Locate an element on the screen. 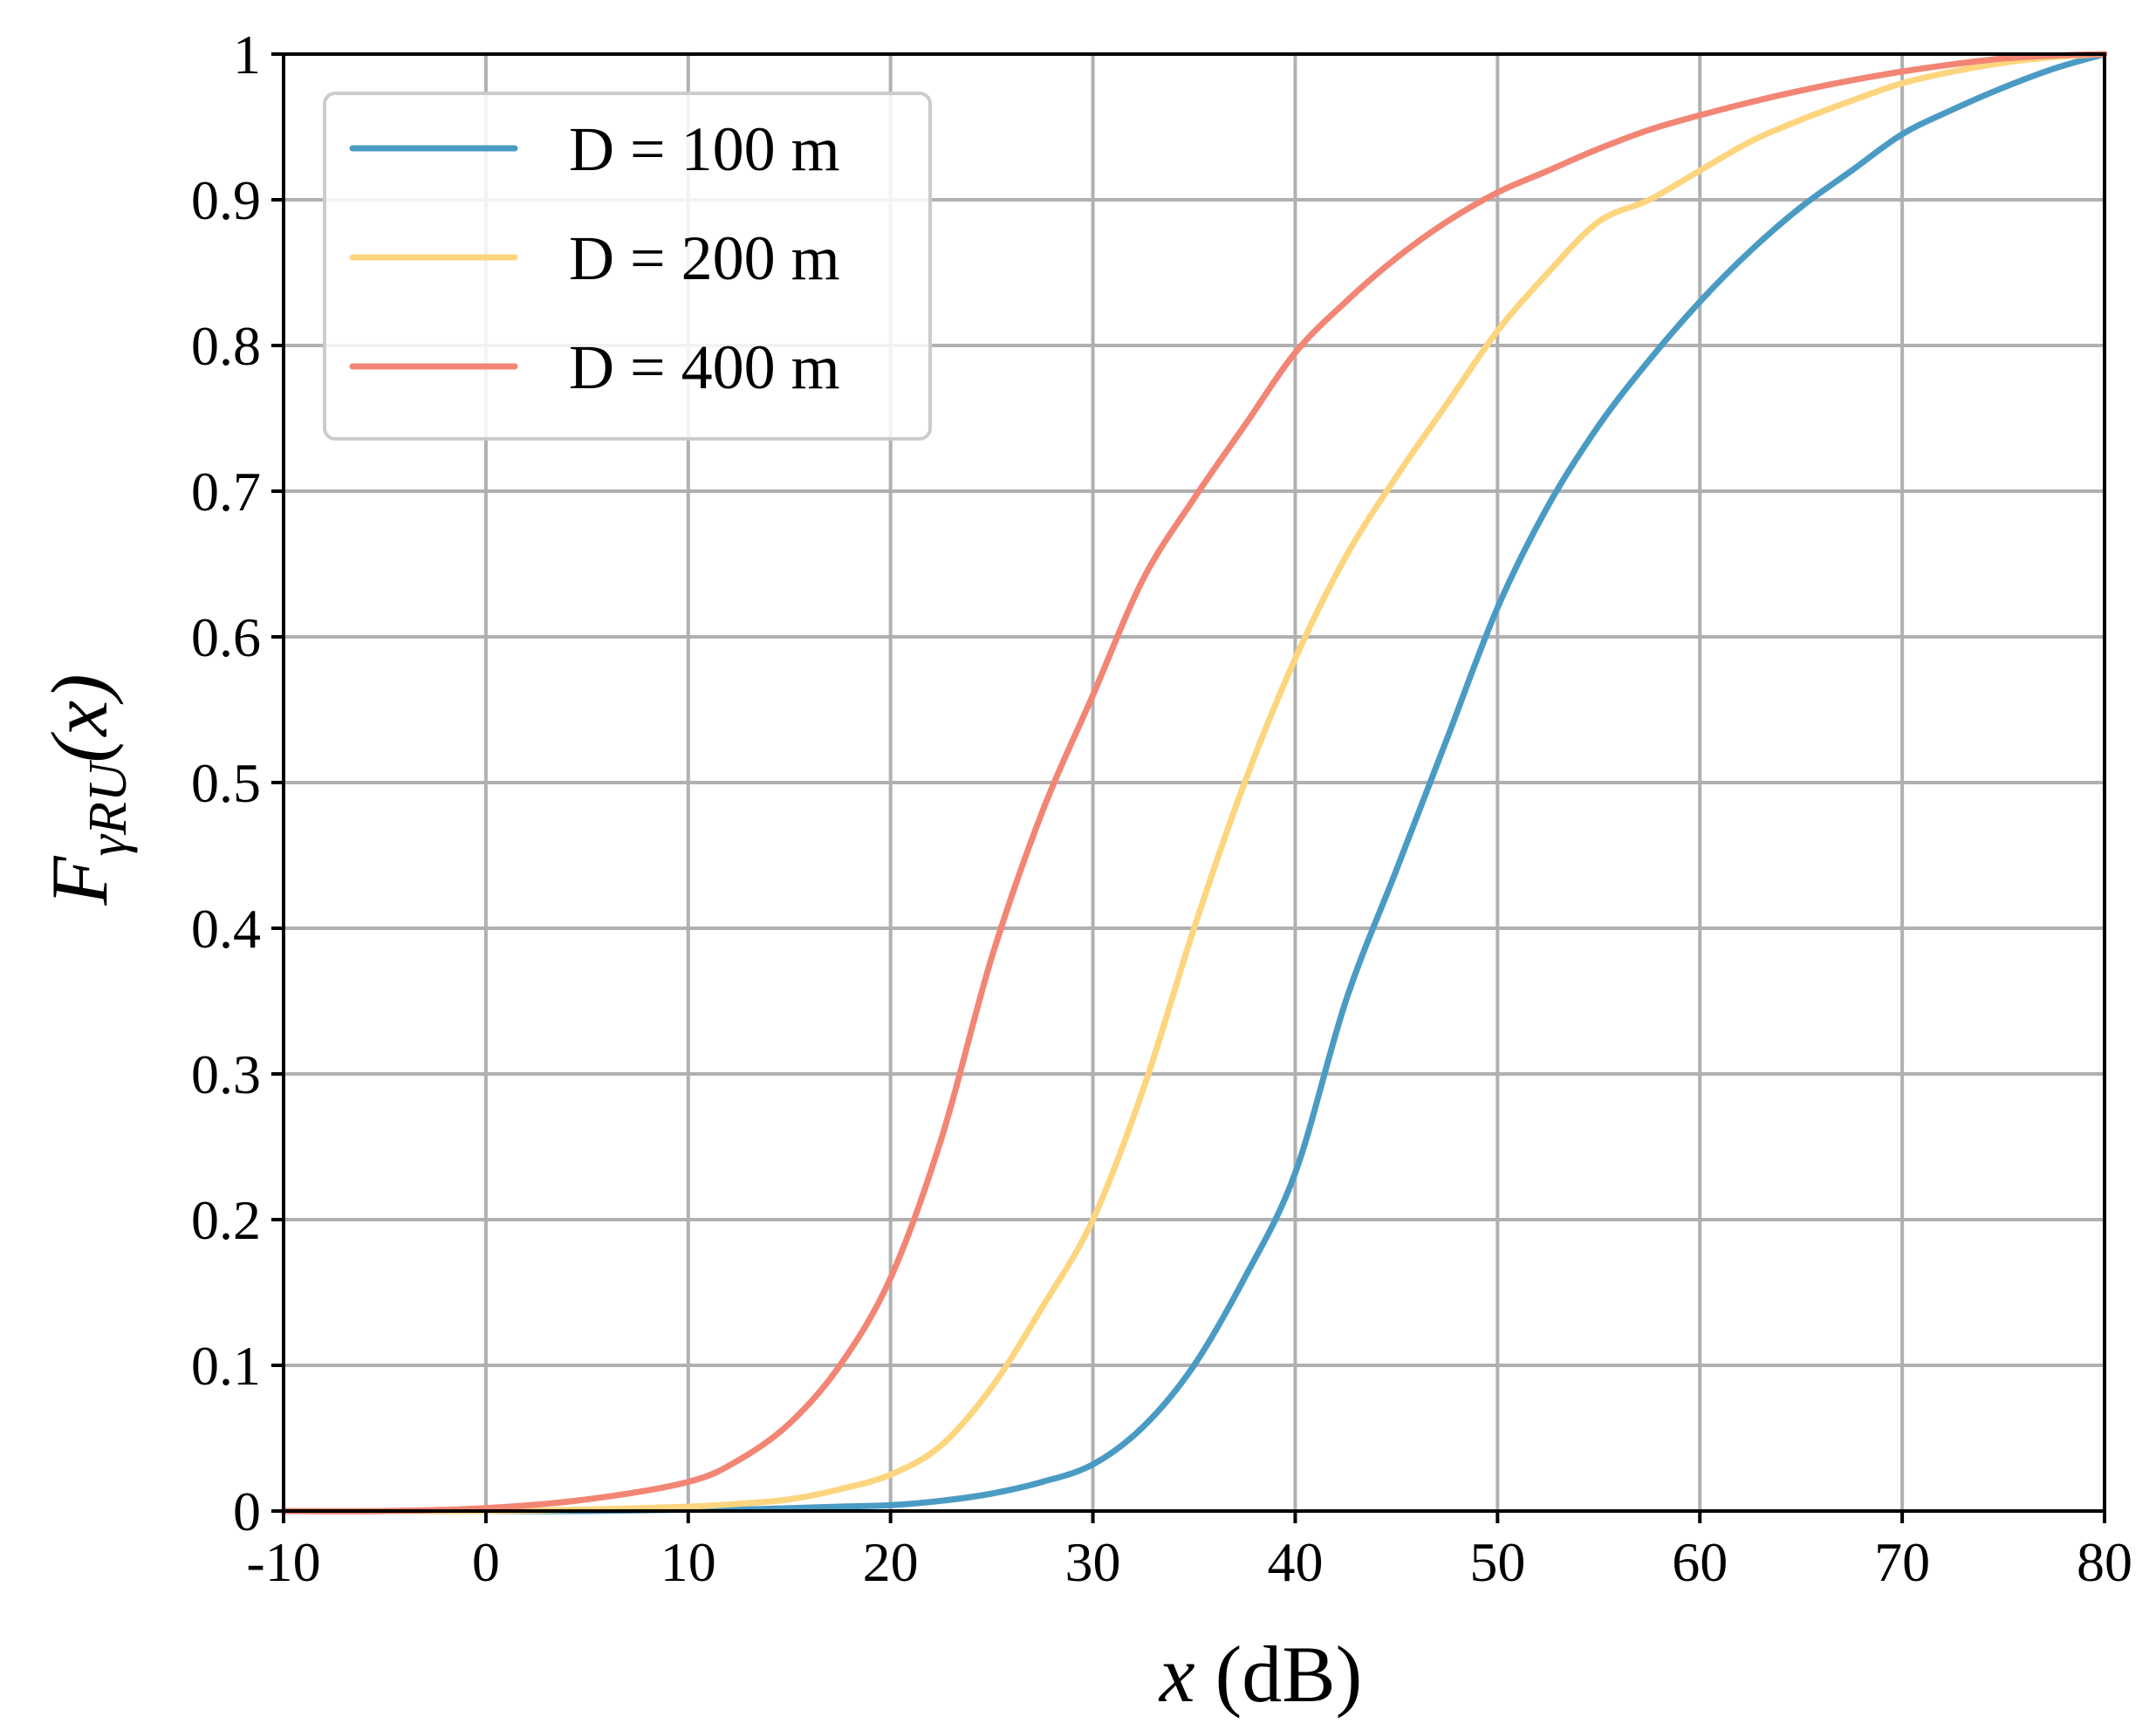  x-axis-label-var: x is located at coordinates (1176, 1675).